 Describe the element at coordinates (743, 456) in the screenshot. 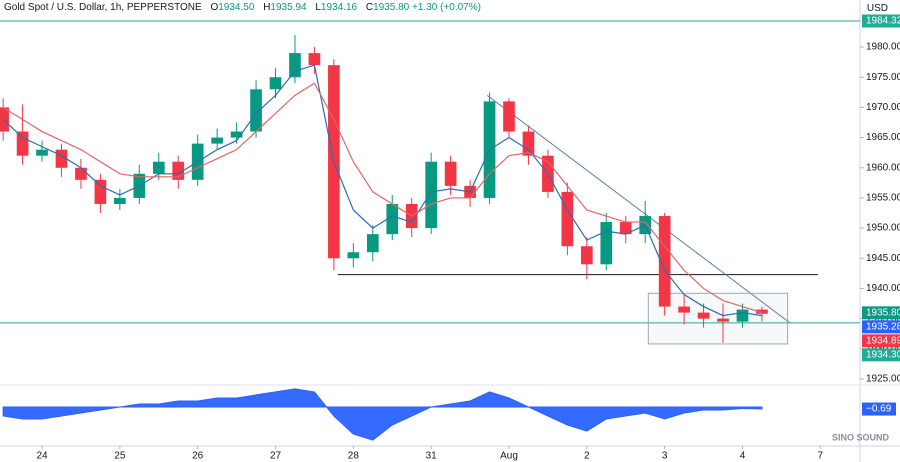

I see `x-tick-label: 4` at that location.